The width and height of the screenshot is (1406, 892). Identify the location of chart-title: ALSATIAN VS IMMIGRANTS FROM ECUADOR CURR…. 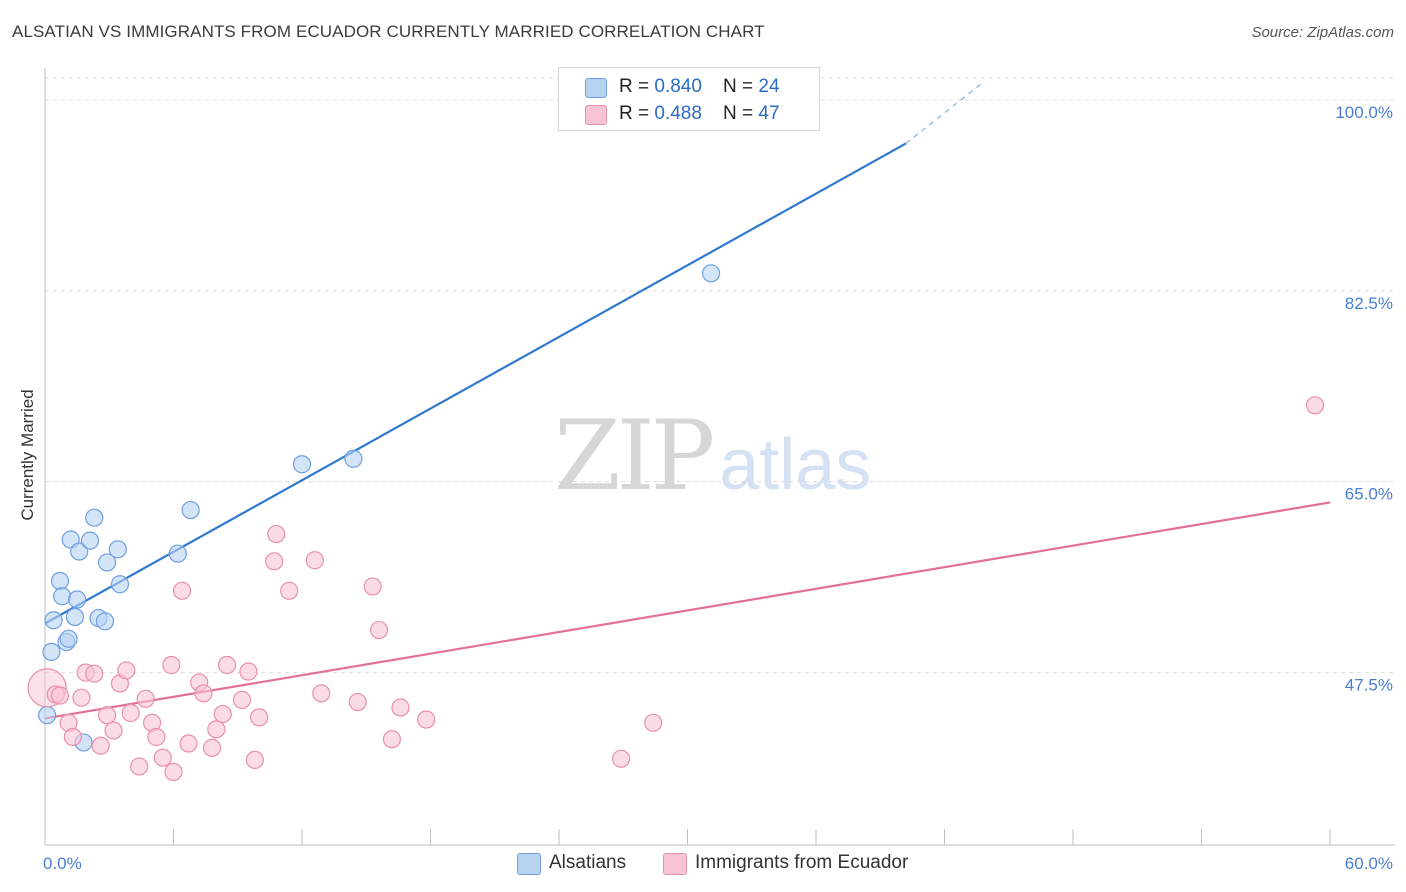
(388, 31).